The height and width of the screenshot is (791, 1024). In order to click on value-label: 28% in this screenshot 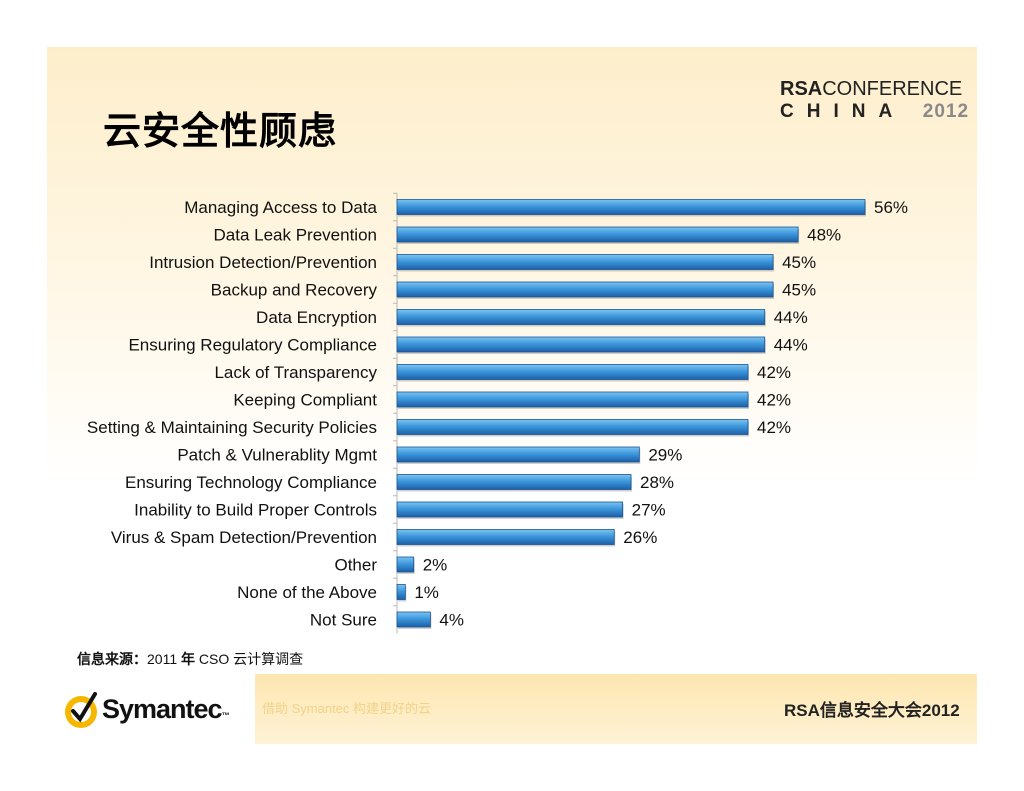, I will do `click(657, 482)`.